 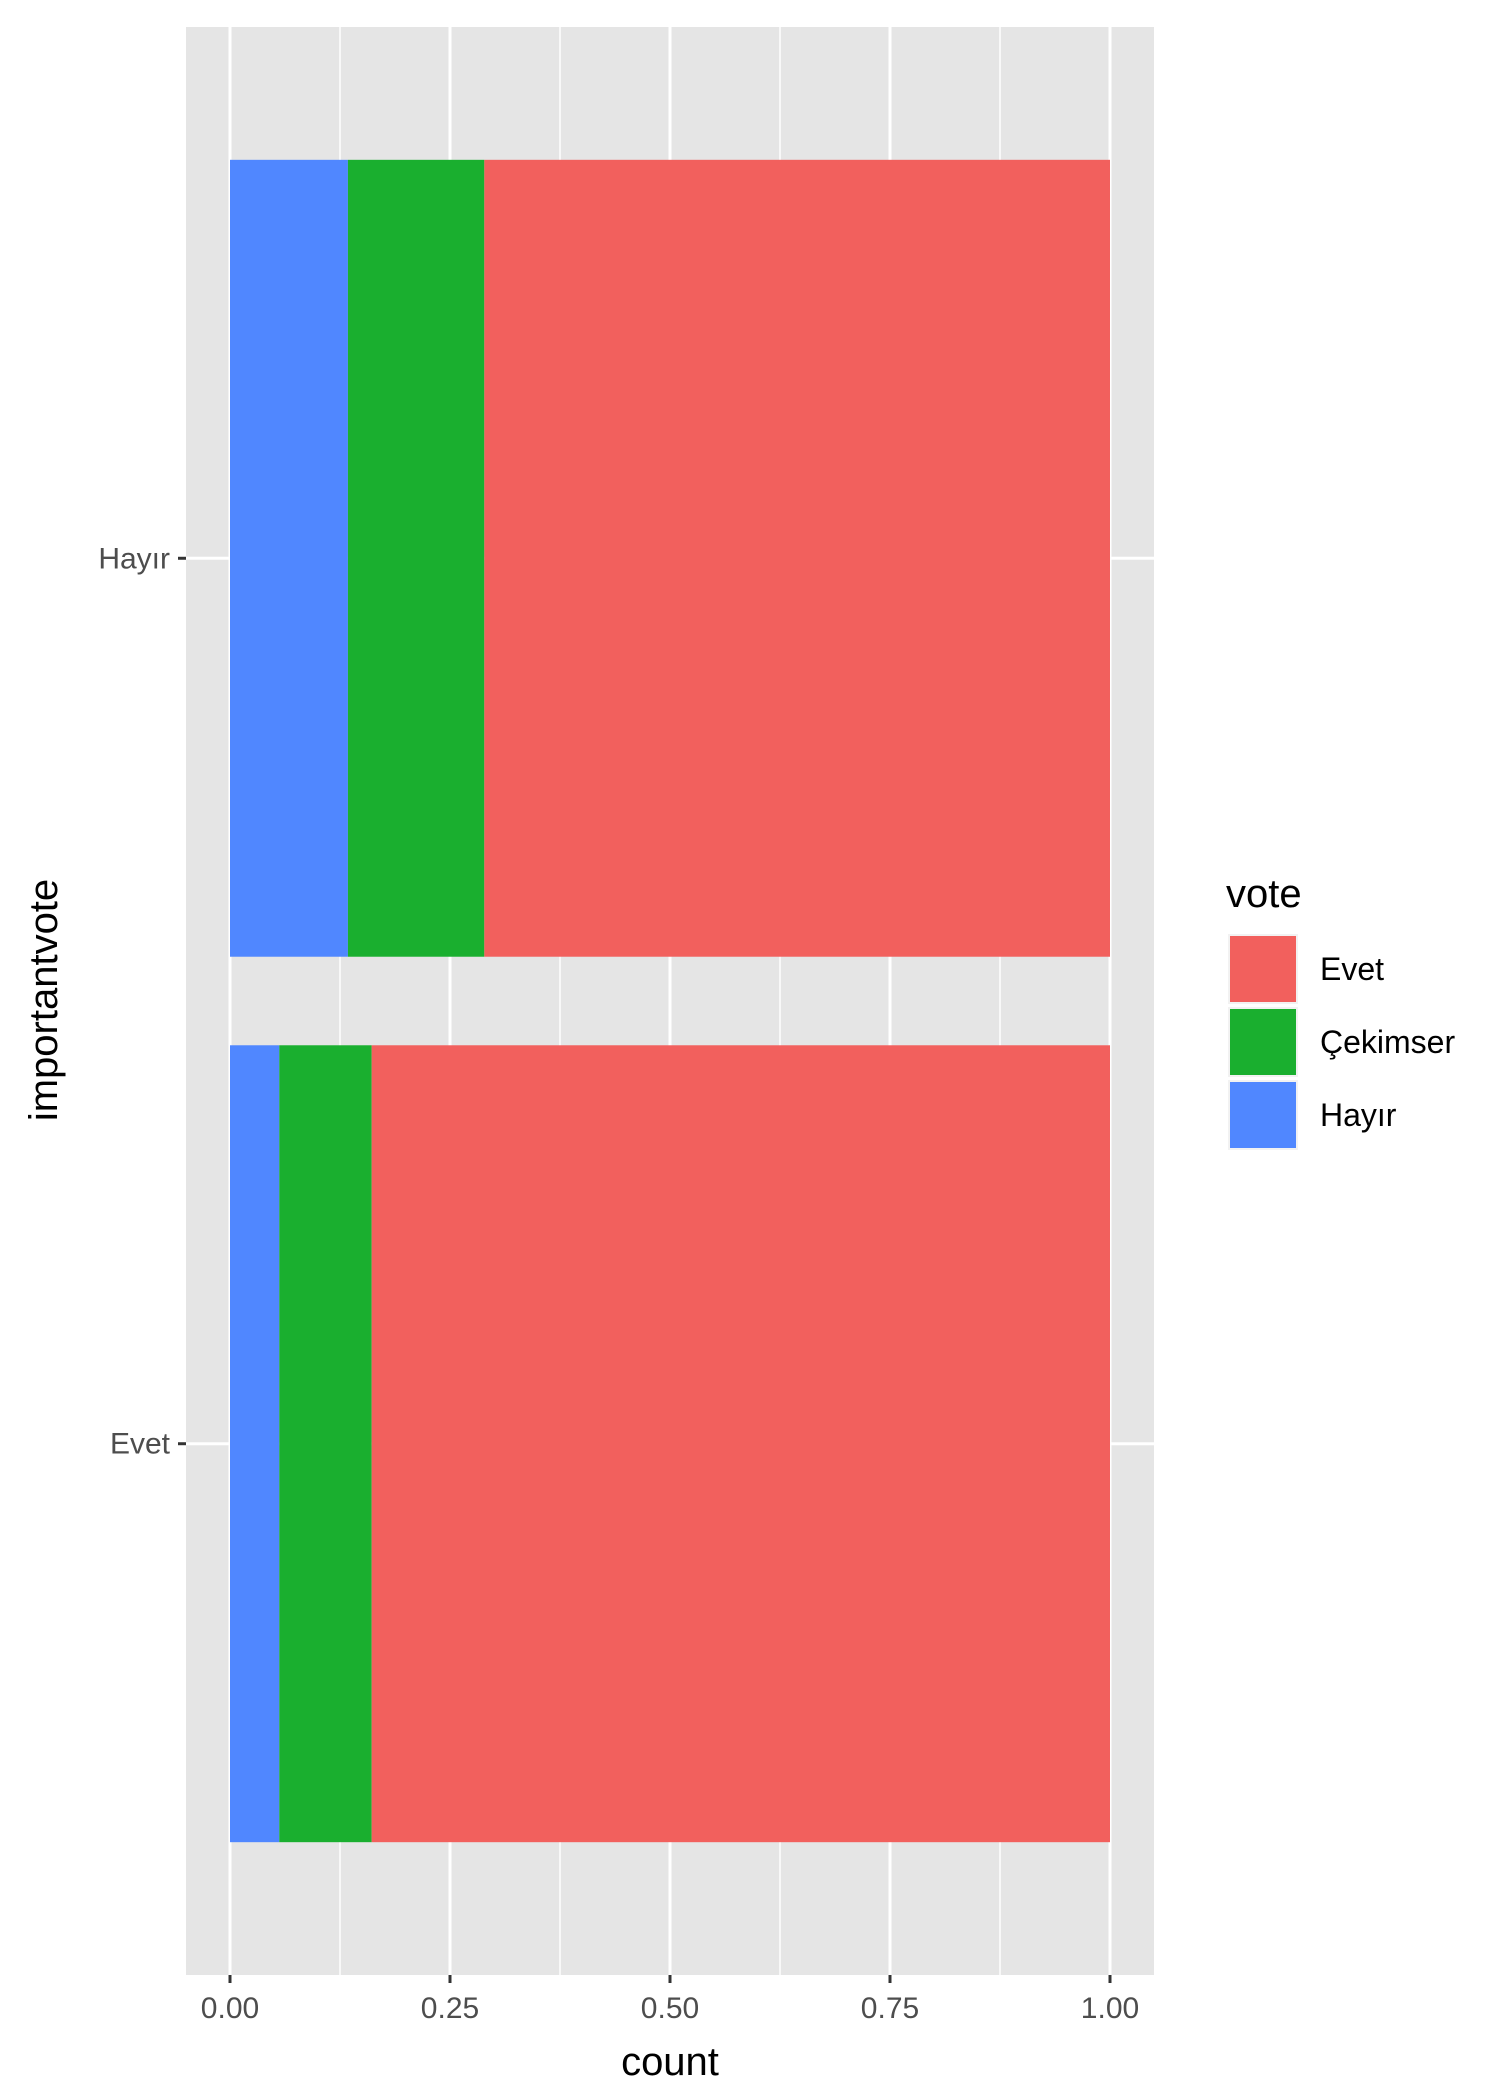 I want to click on x-tick-label: 0.25, so click(x=450, y=2008).